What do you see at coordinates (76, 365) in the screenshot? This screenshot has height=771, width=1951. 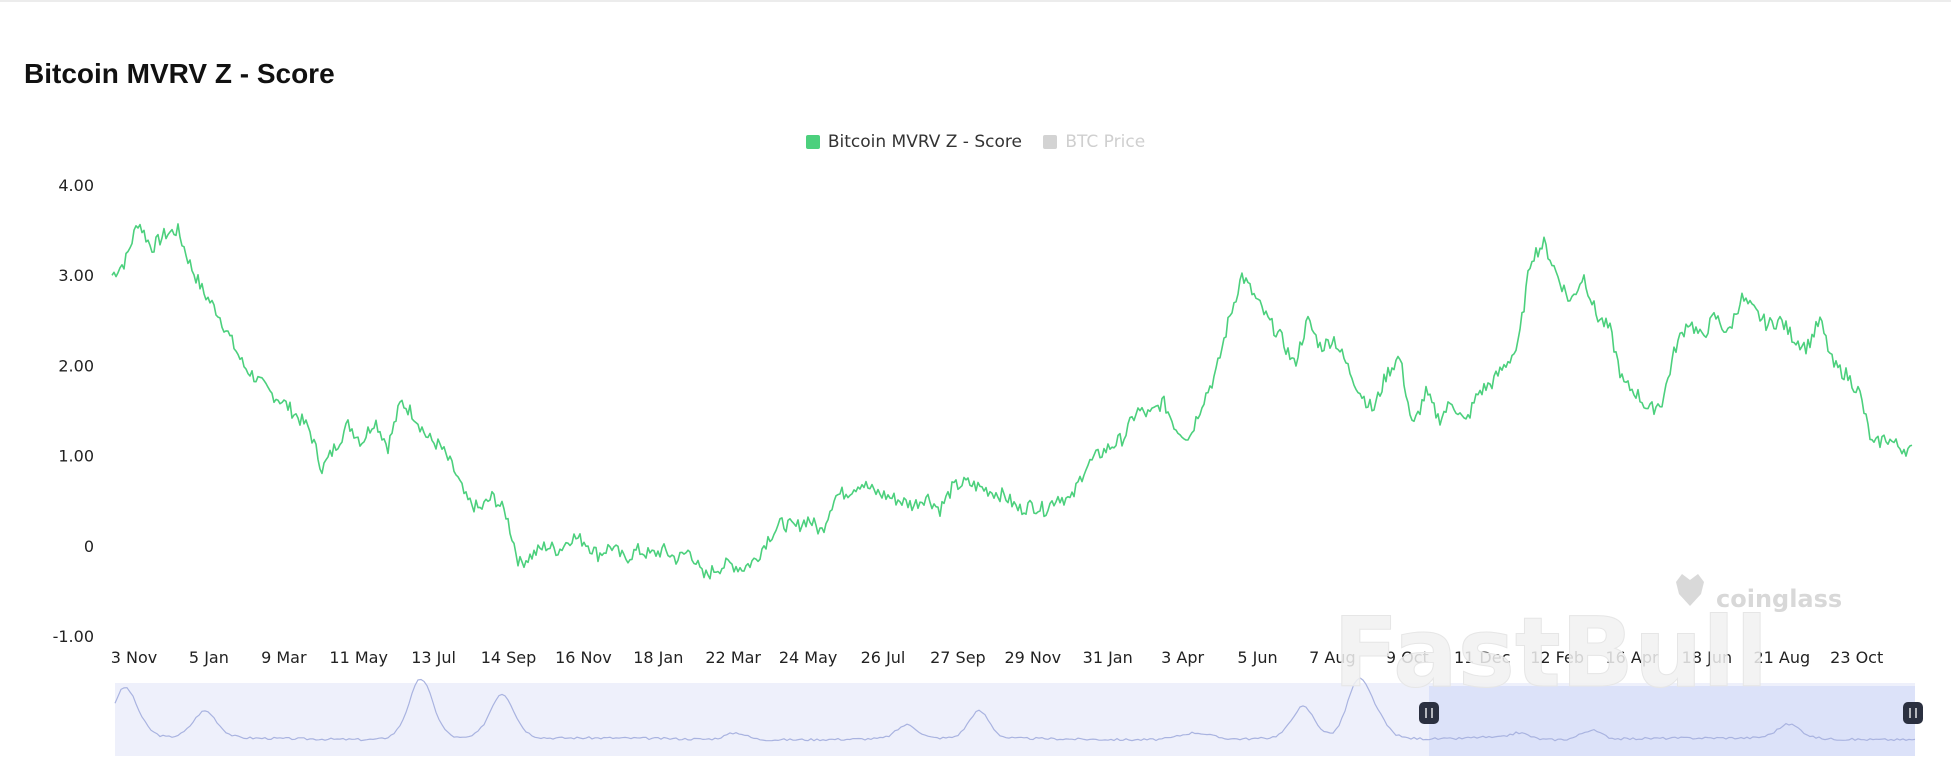 I see `y-tick-label: 2.00` at bounding box center [76, 365].